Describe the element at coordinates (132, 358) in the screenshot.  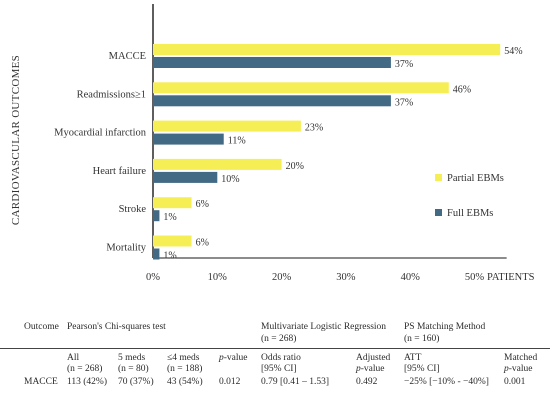
I see `subheader-5-meds-label: 5 meds` at that location.